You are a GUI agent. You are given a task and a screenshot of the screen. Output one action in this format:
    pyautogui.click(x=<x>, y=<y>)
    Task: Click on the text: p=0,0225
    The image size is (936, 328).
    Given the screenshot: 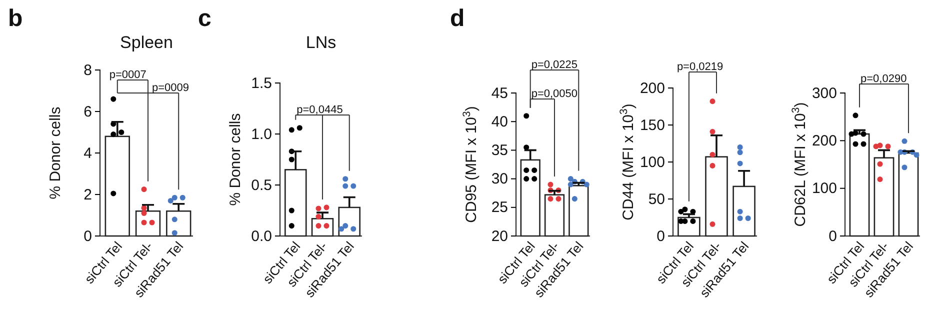 What is the action you would take?
    pyautogui.click(x=554, y=65)
    